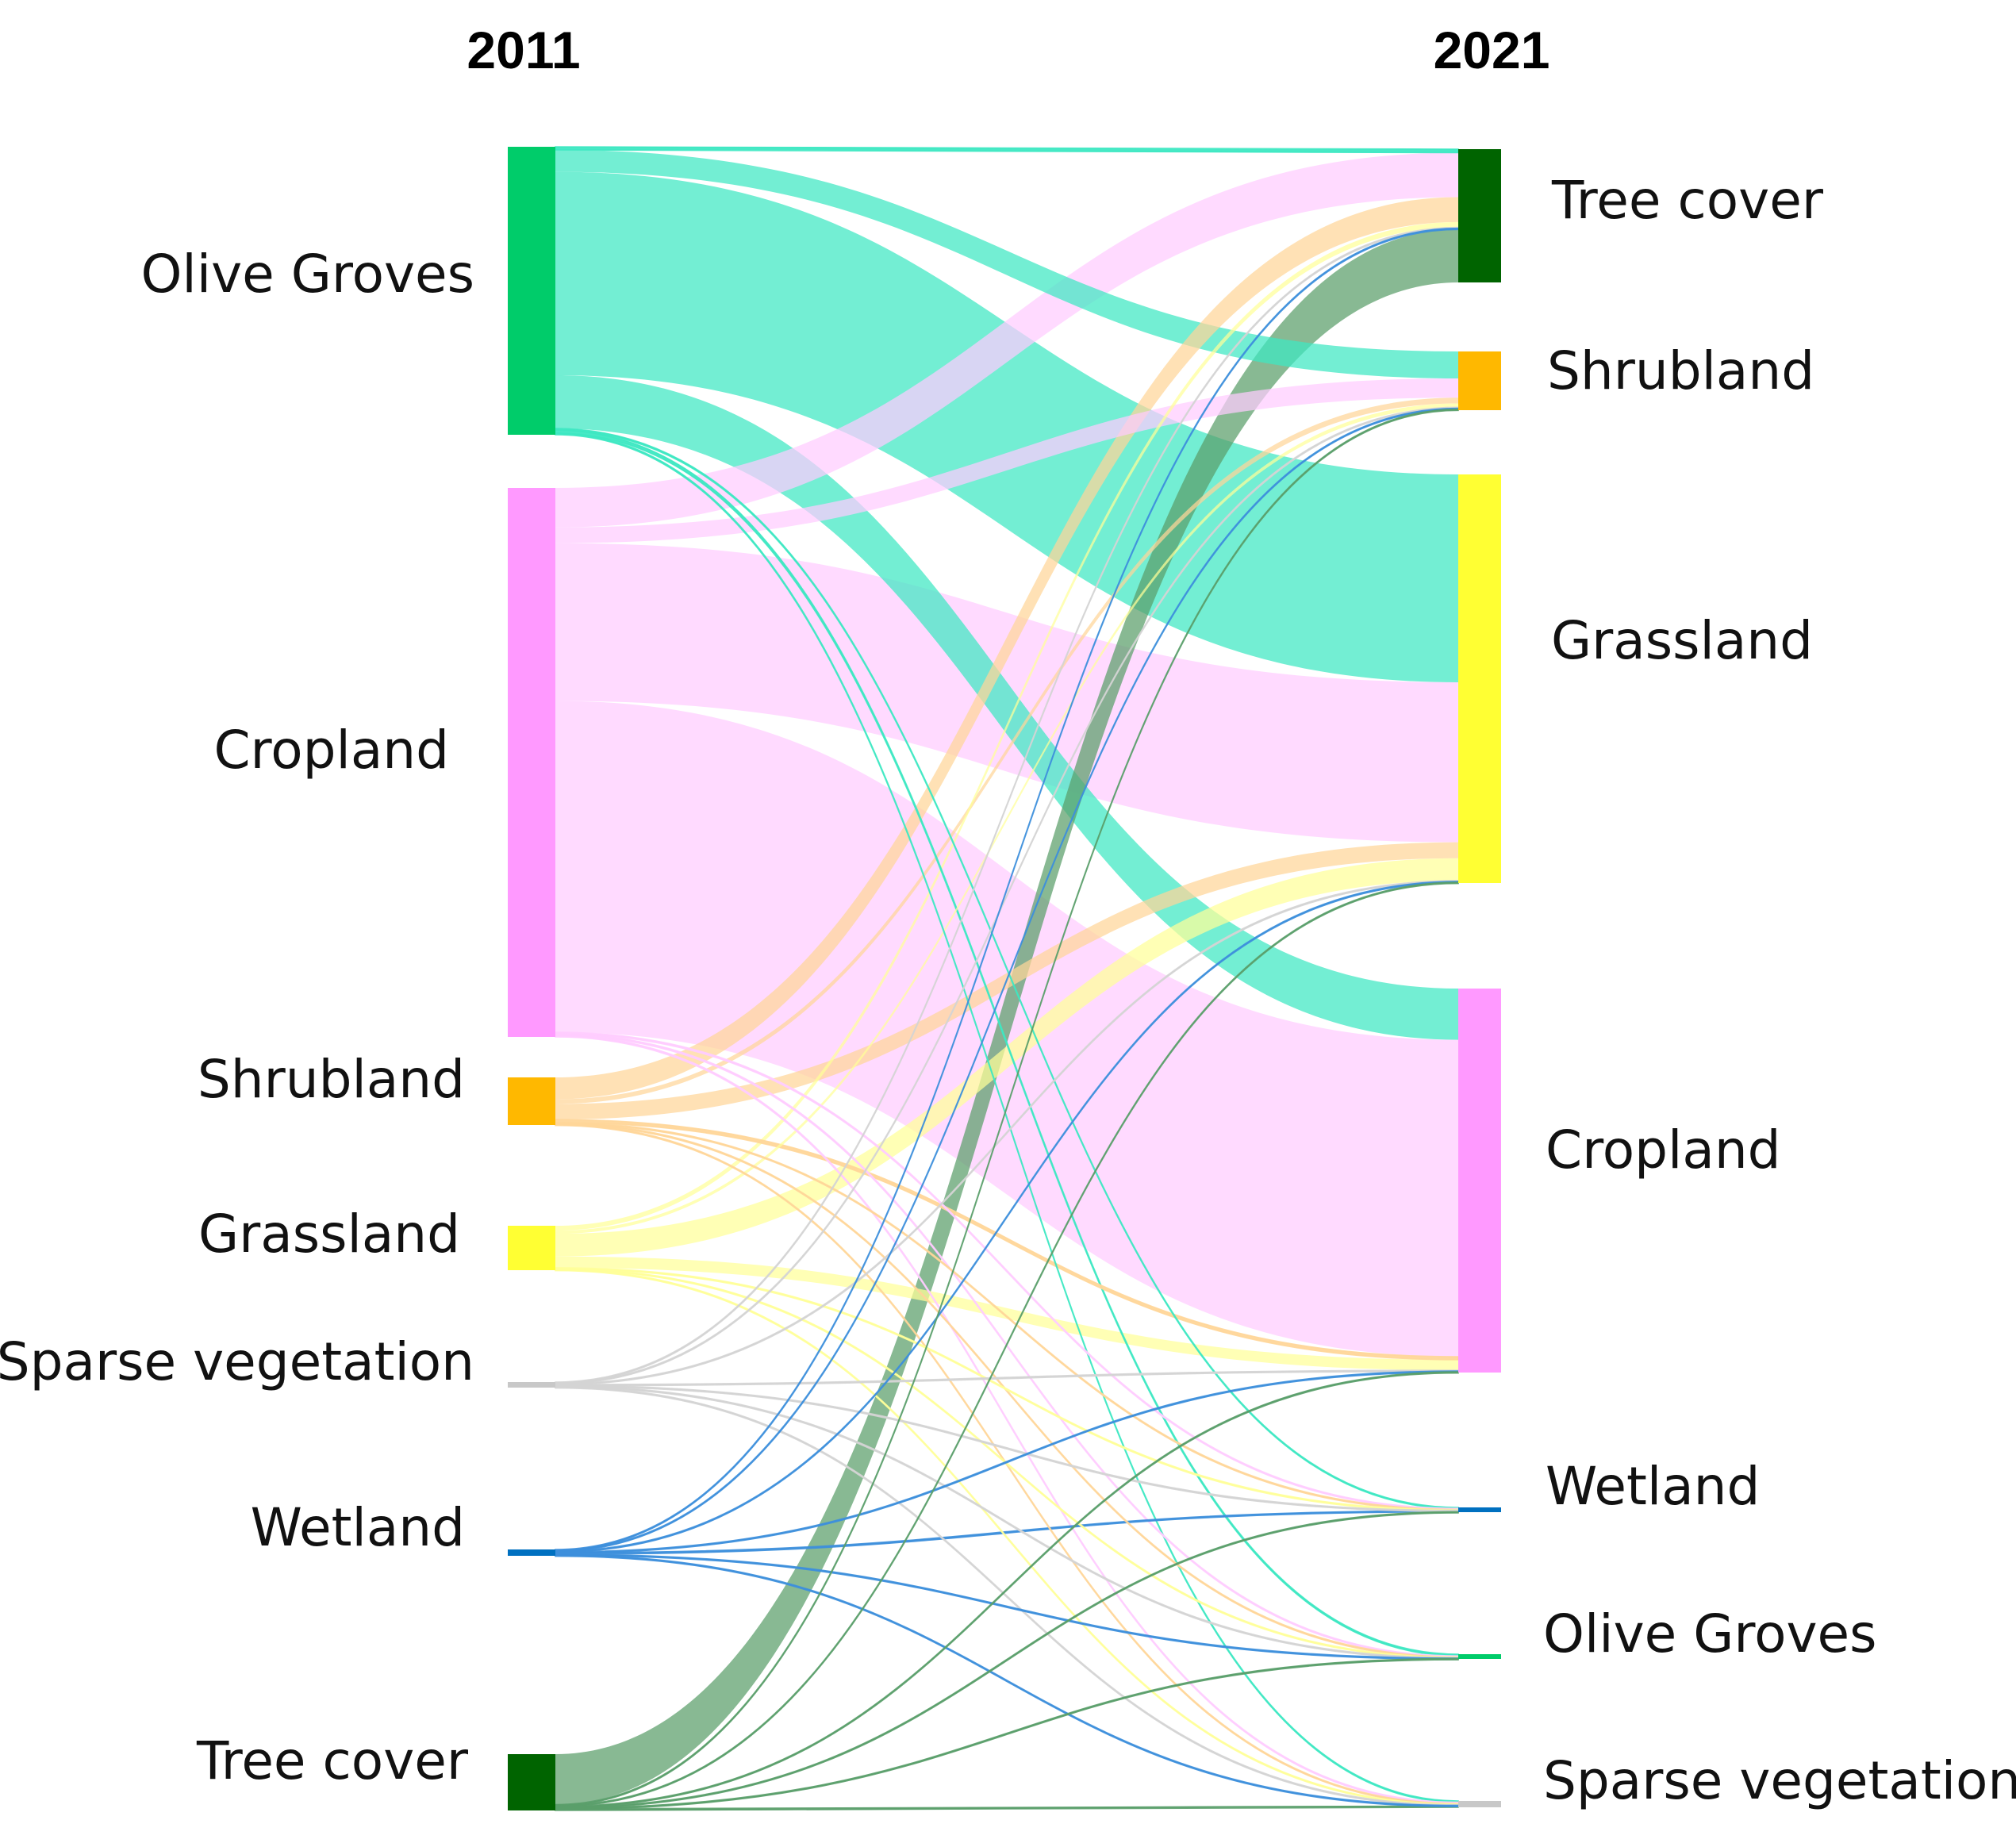  What do you see at coordinates (1480, 1804) in the screenshot?
I see `node-2021-sv` at bounding box center [1480, 1804].